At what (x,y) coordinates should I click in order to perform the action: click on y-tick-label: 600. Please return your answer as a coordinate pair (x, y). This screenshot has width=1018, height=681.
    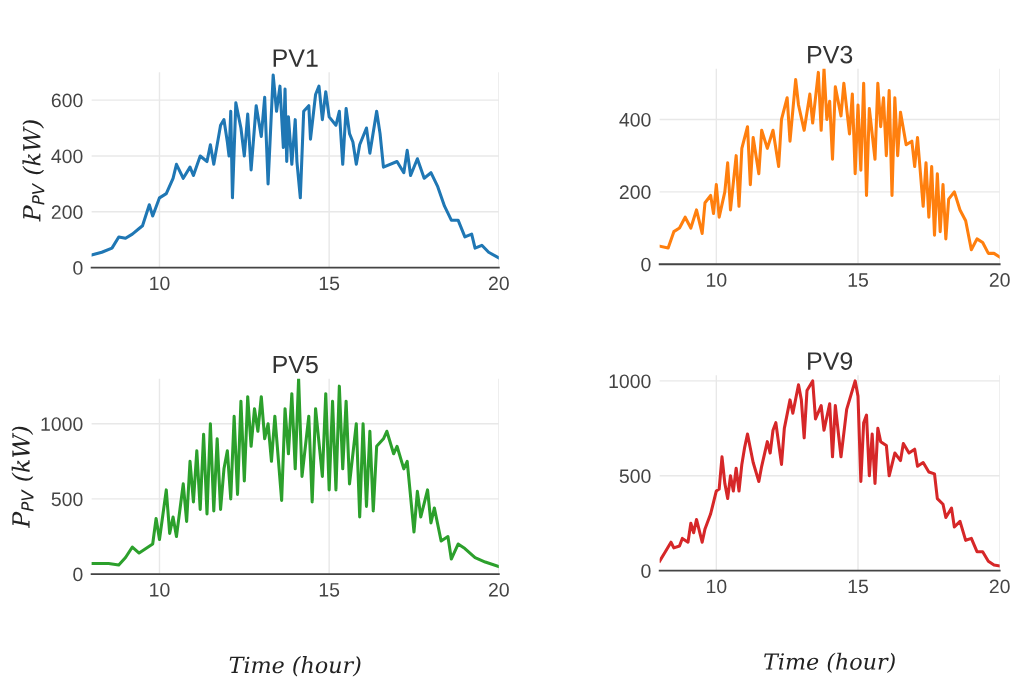
    Looking at the image, I should click on (67, 100).